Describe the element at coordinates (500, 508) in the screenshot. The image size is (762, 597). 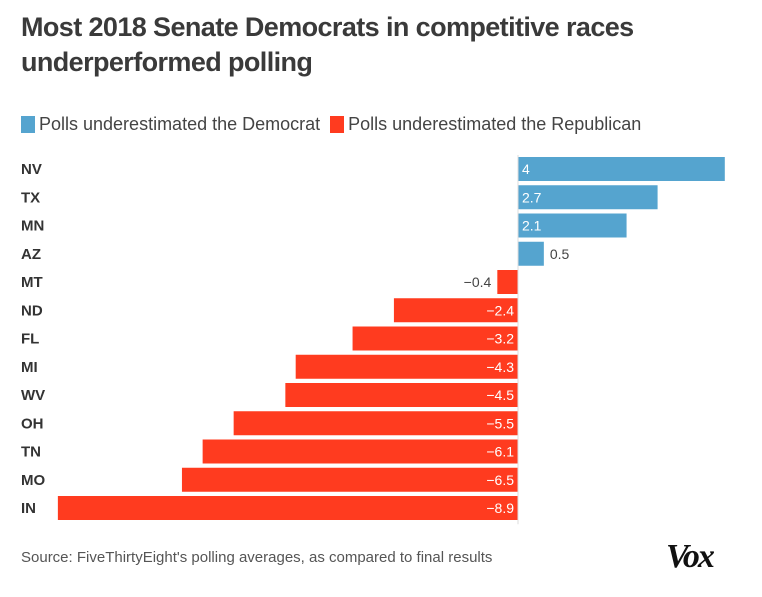
I see `value-label: −8.9` at that location.